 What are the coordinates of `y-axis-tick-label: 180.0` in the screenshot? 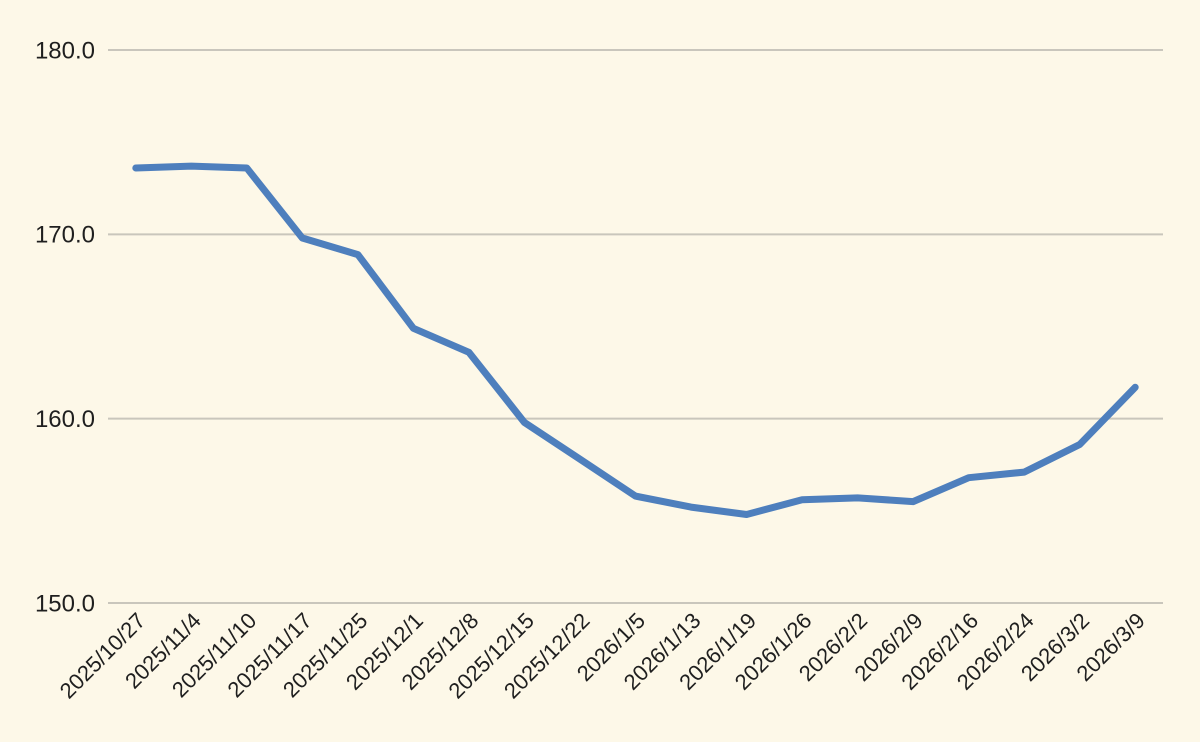 It's located at (65, 50).